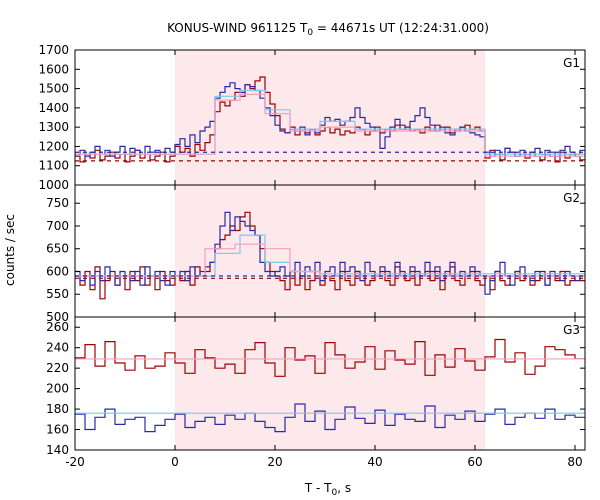 Image resolution: width=600 pixels, height=500 pixels. I want to click on y-tick-label: 1500, so click(53, 89).